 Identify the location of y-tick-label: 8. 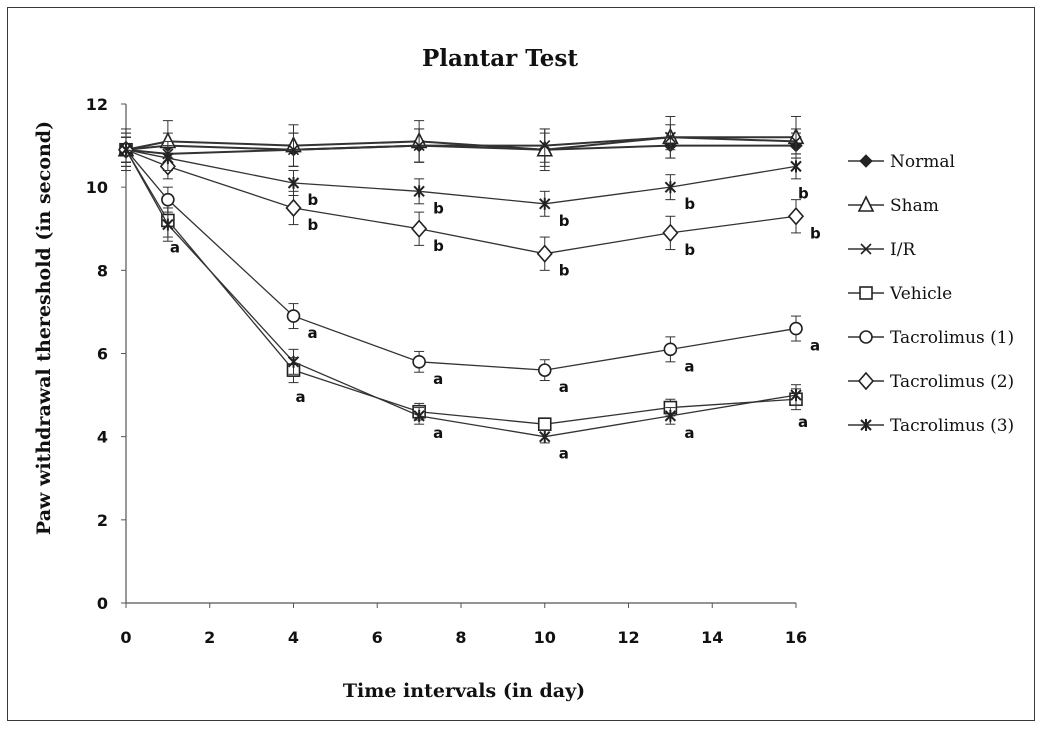
(102, 270).